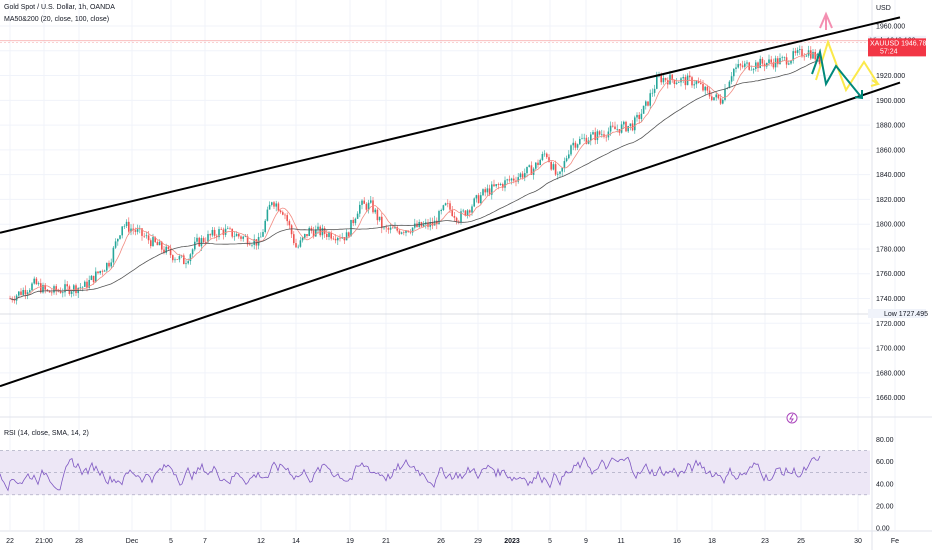  Describe the element at coordinates (885, 440) in the screenshot. I see `rsi-tick-label: 80.00` at that location.